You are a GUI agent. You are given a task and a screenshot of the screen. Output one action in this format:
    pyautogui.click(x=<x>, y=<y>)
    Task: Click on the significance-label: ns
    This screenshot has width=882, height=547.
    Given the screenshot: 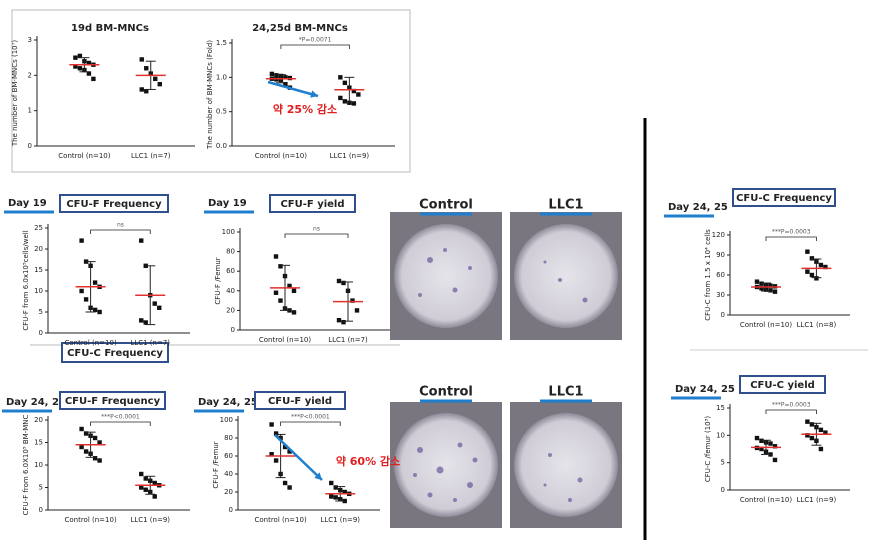 What is the action you would take?
    pyautogui.click(x=120, y=225)
    